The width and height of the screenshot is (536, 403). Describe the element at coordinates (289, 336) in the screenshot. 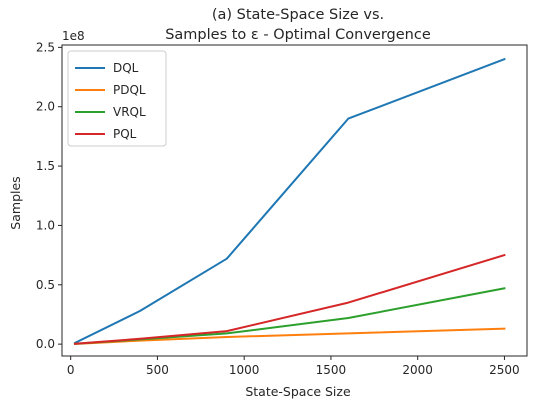

I see `series-line-pdql` at that location.